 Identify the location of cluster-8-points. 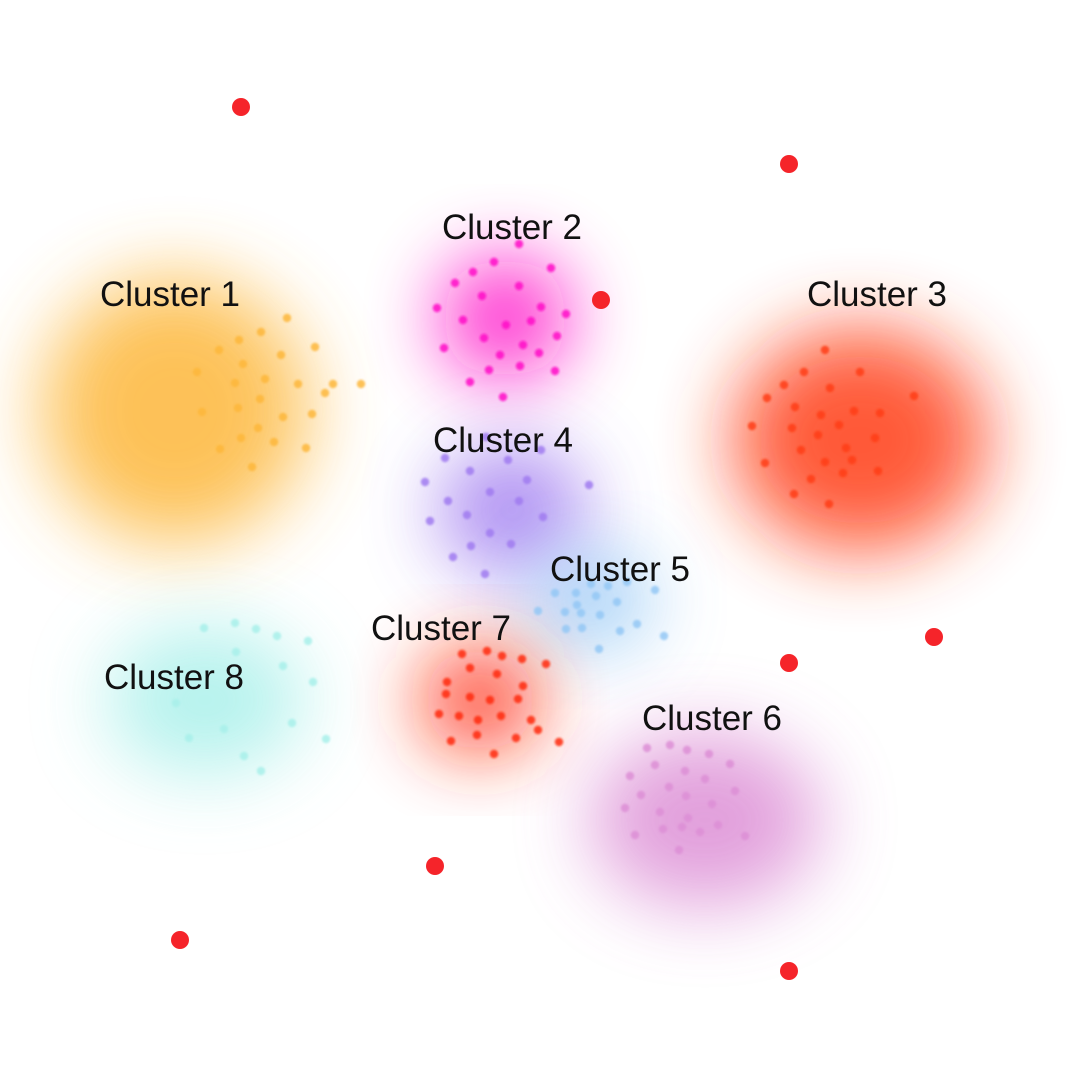
(251, 697).